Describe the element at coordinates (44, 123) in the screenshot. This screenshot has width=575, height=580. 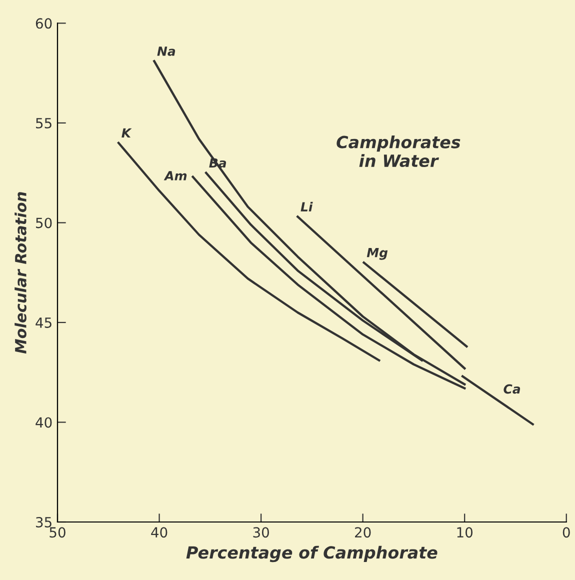
I see `y-tick-label: 55` at that location.